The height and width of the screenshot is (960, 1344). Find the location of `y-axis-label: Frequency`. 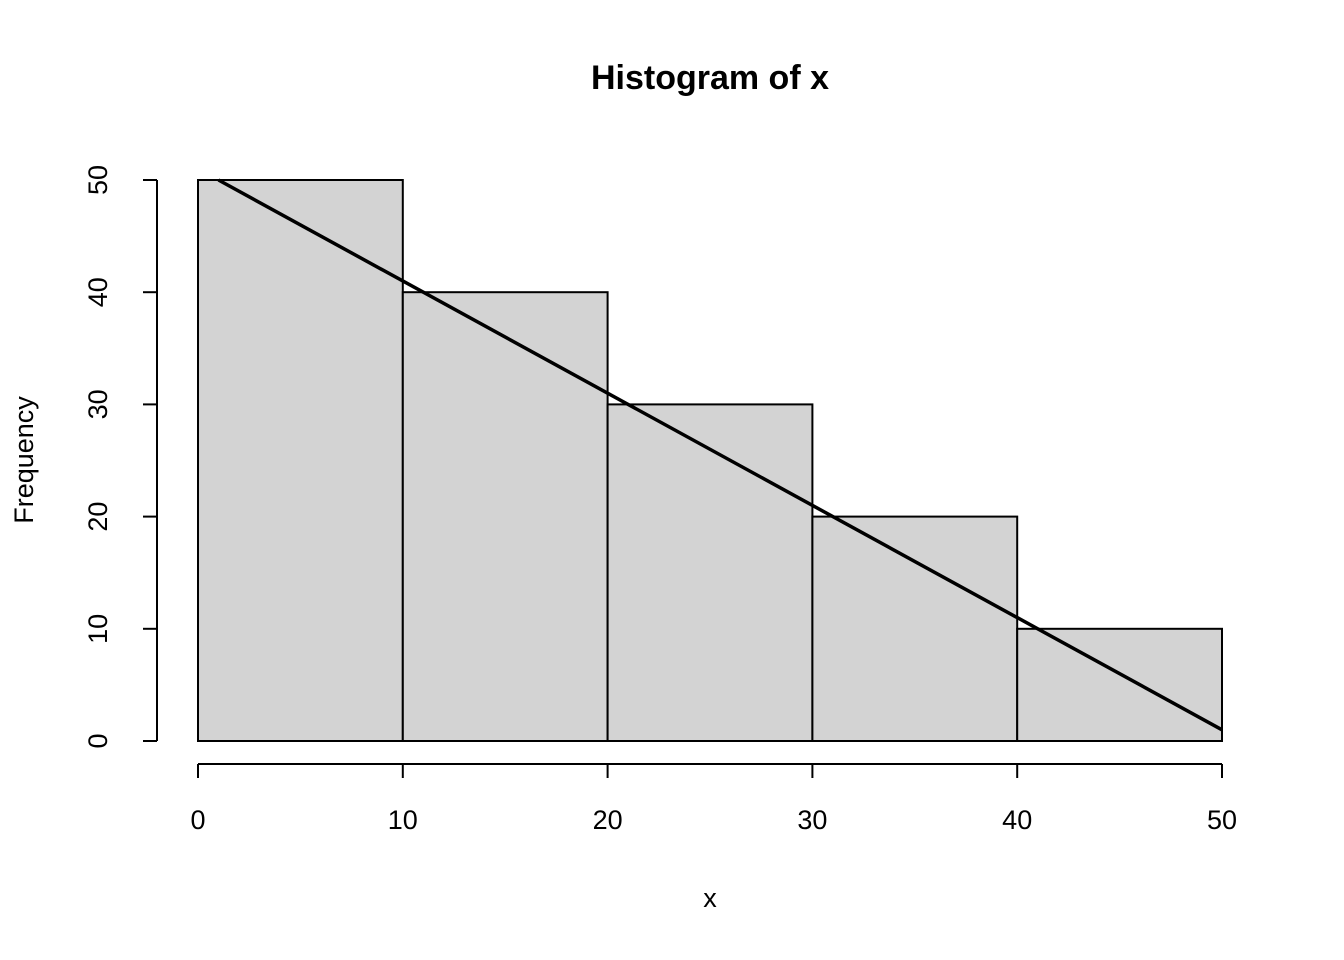

y-axis-label: Frequency is located at coordinates (24, 460).